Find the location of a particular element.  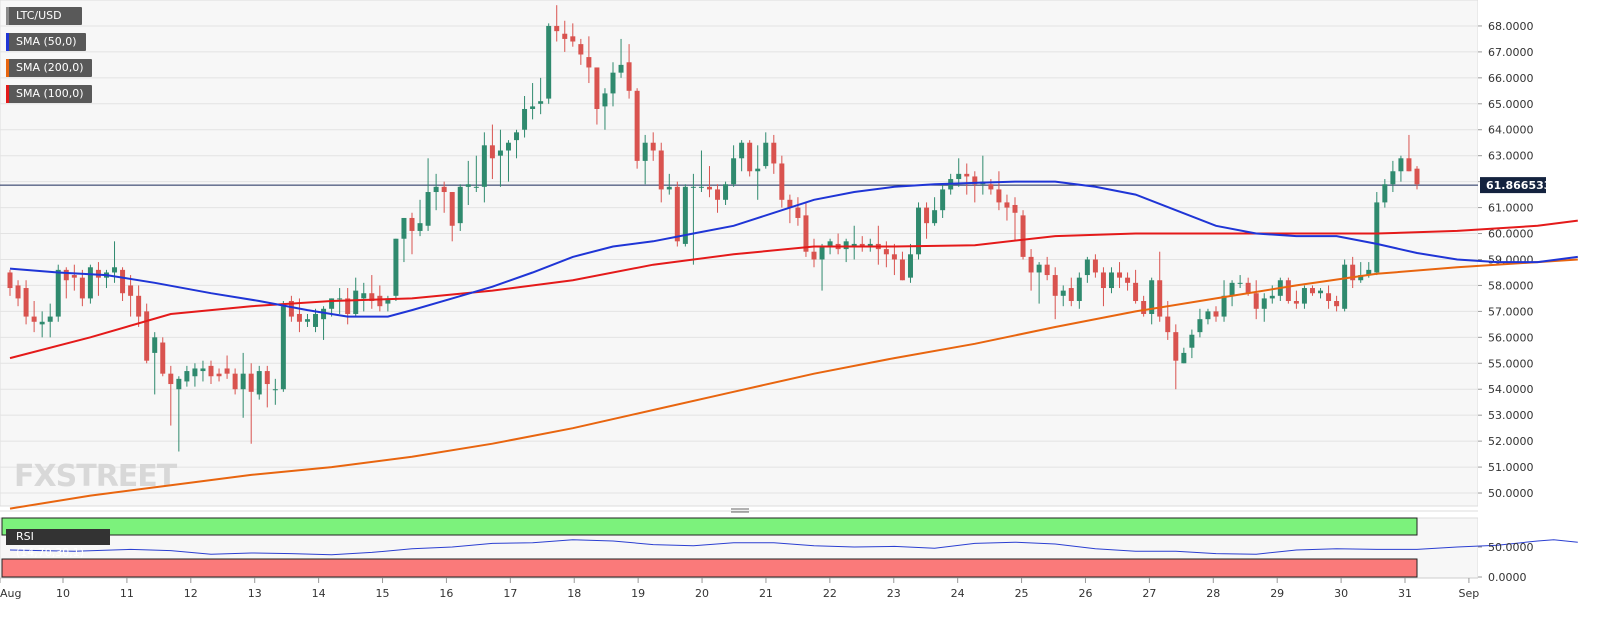

x-tick-label: 14 is located at coordinates (319, 593).